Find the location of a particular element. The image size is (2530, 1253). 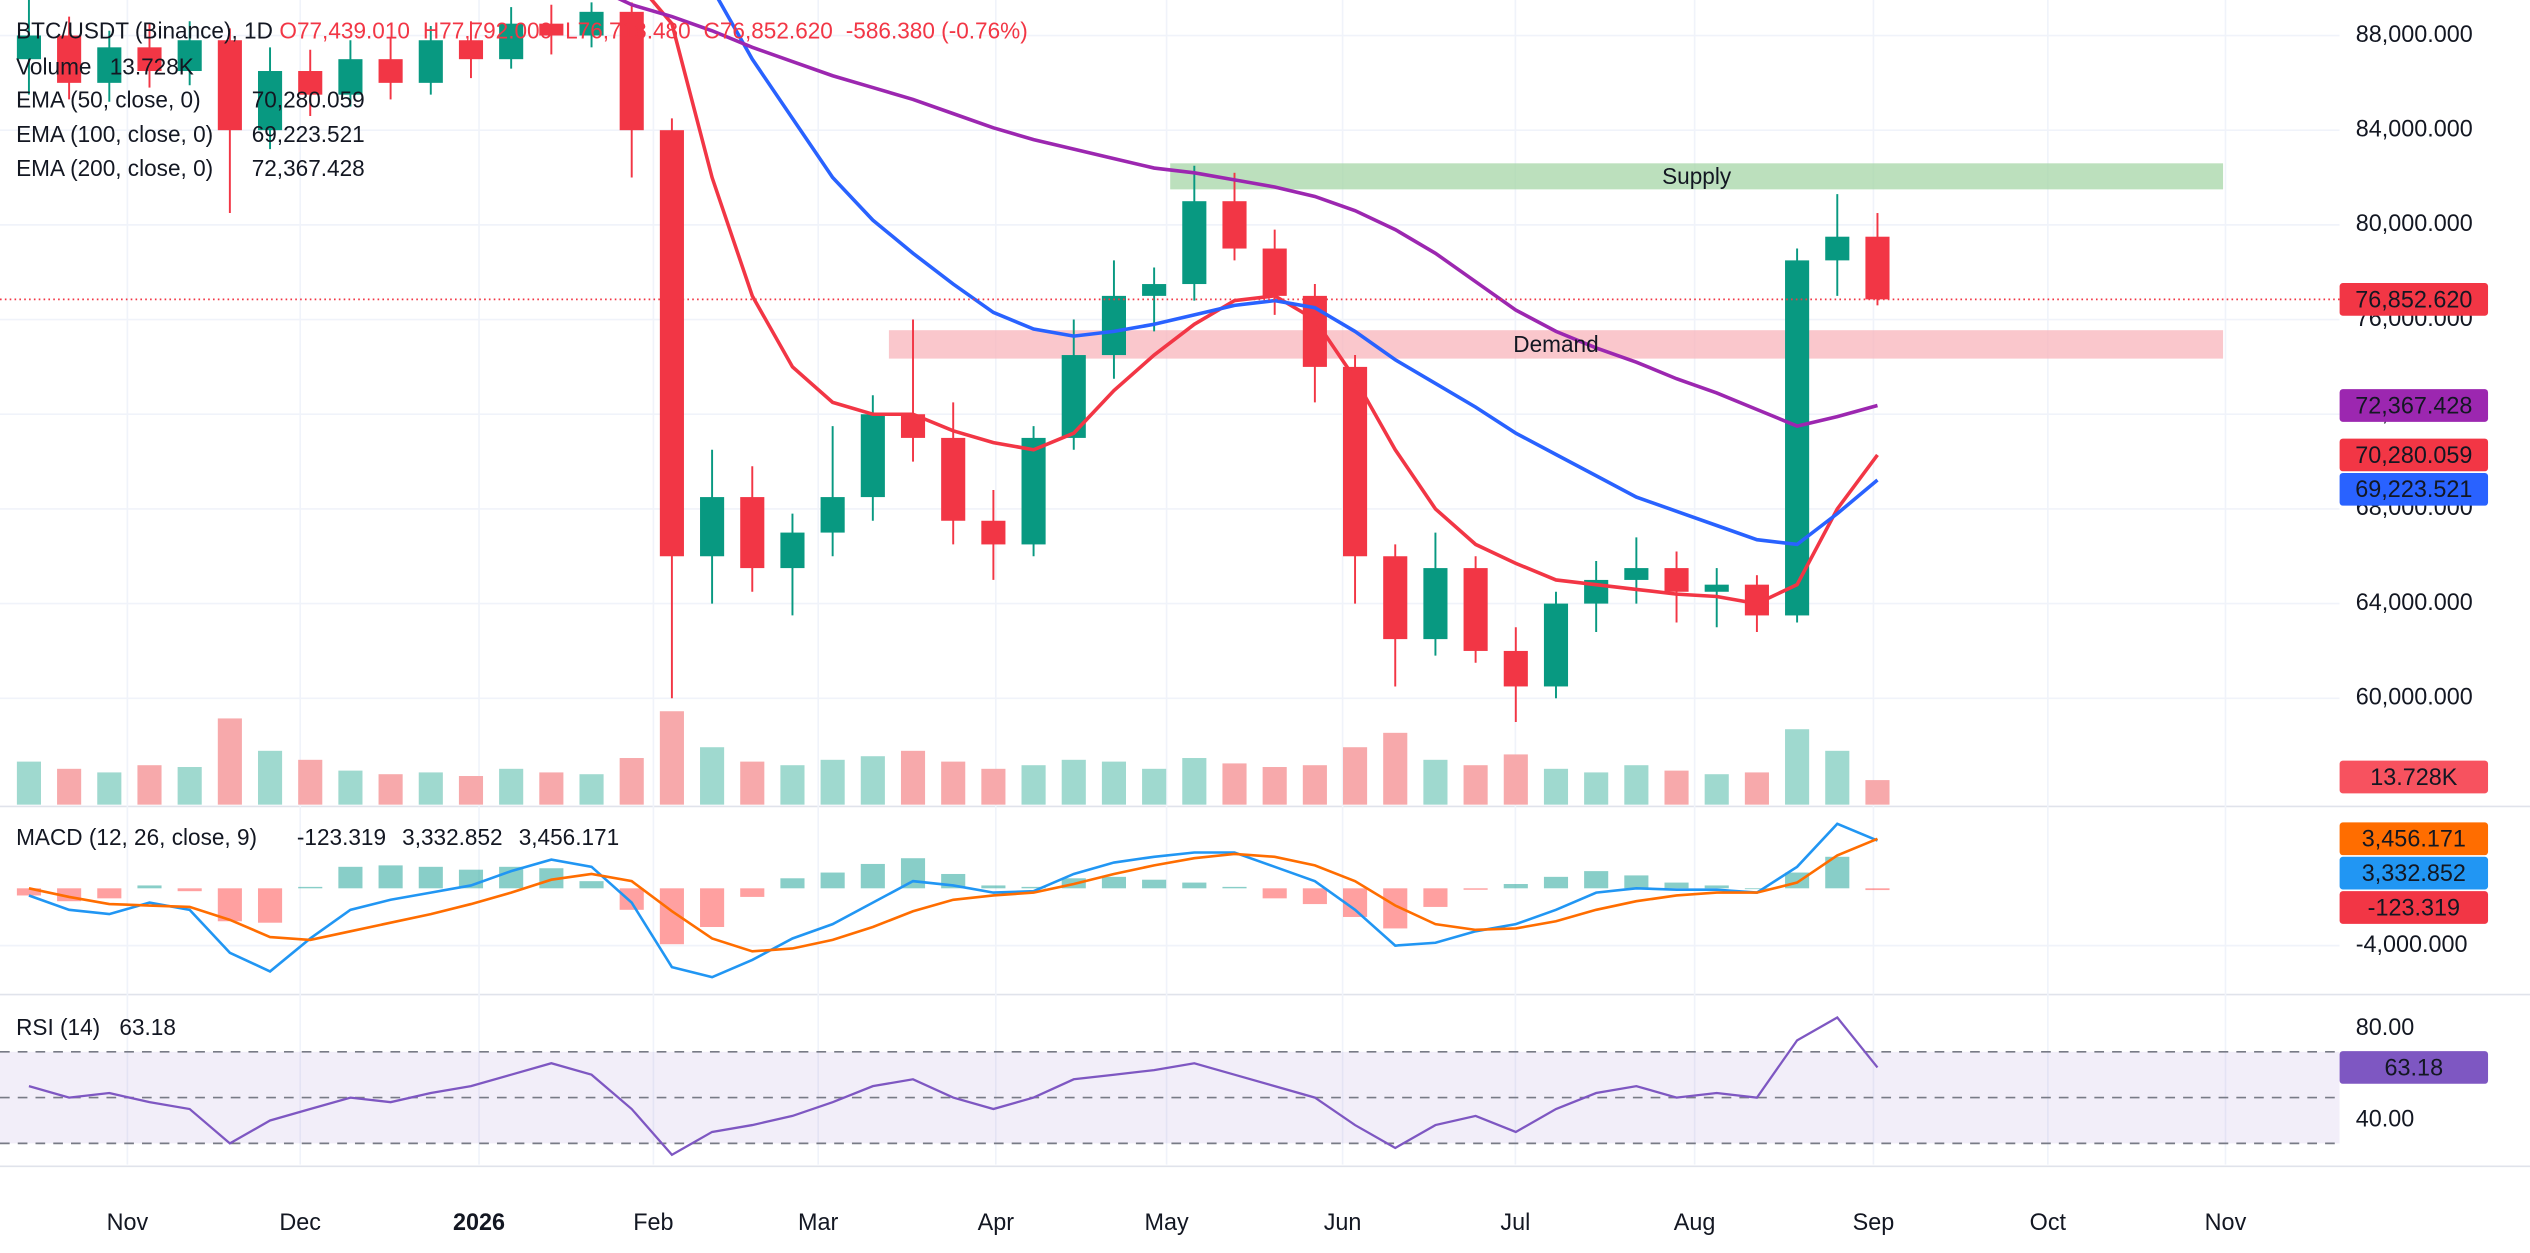

x-tick-label: Jun is located at coordinates (1343, 1222).